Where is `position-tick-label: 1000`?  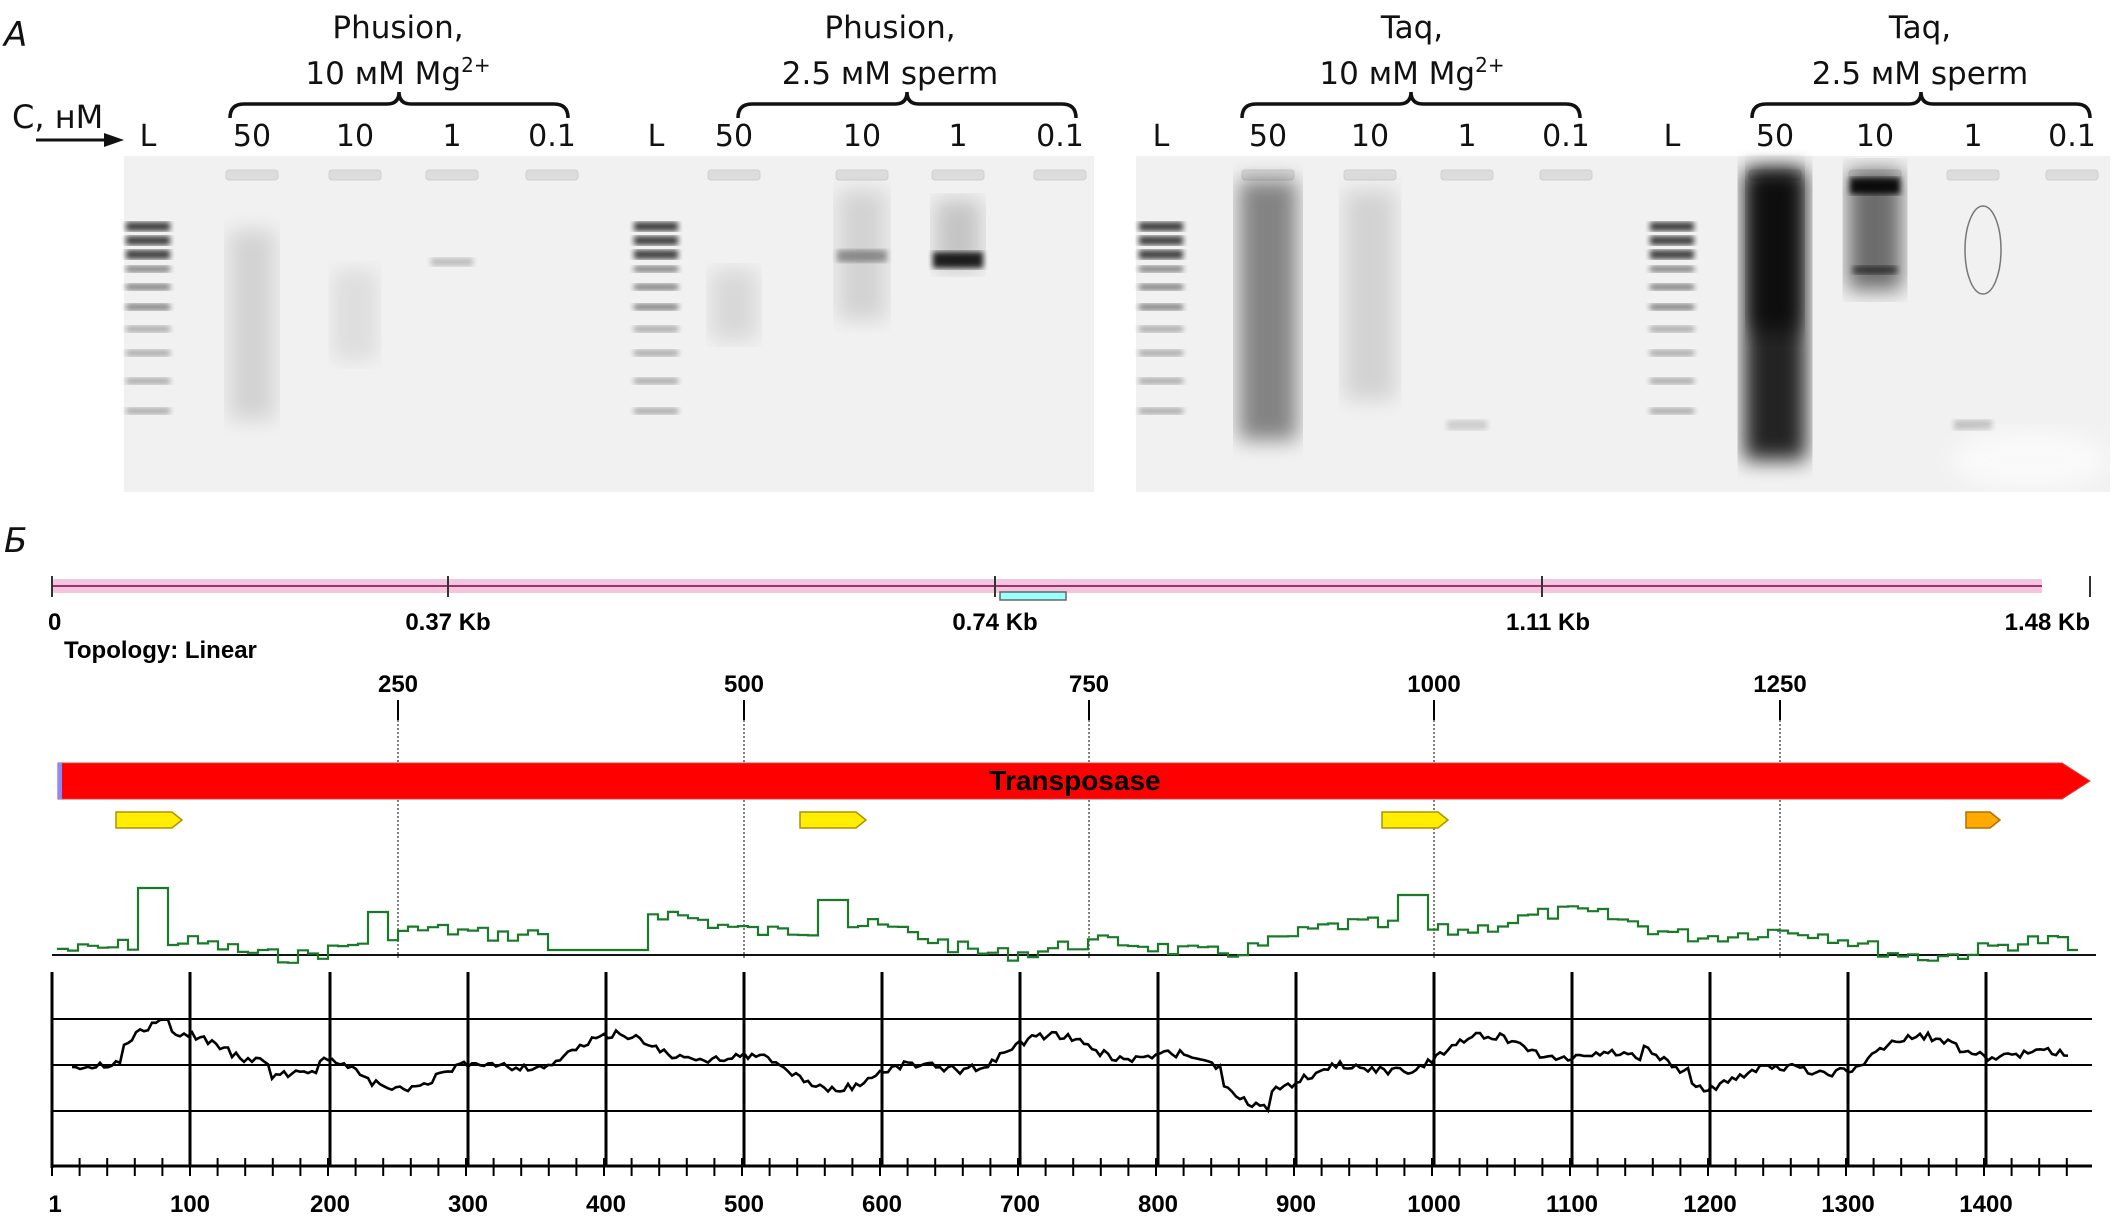 position-tick-label: 1000 is located at coordinates (1433, 684).